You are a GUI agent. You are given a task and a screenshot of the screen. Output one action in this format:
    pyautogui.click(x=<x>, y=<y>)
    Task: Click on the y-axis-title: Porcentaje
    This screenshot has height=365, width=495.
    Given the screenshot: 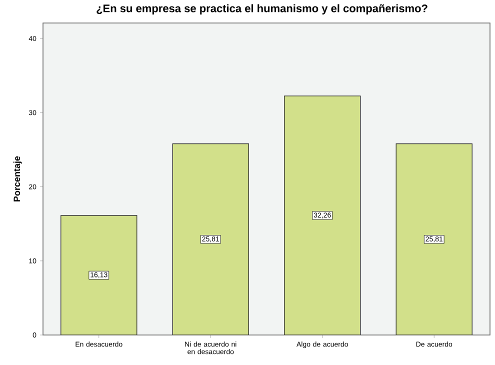 What is the action you would take?
    pyautogui.click(x=17, y=179)
    